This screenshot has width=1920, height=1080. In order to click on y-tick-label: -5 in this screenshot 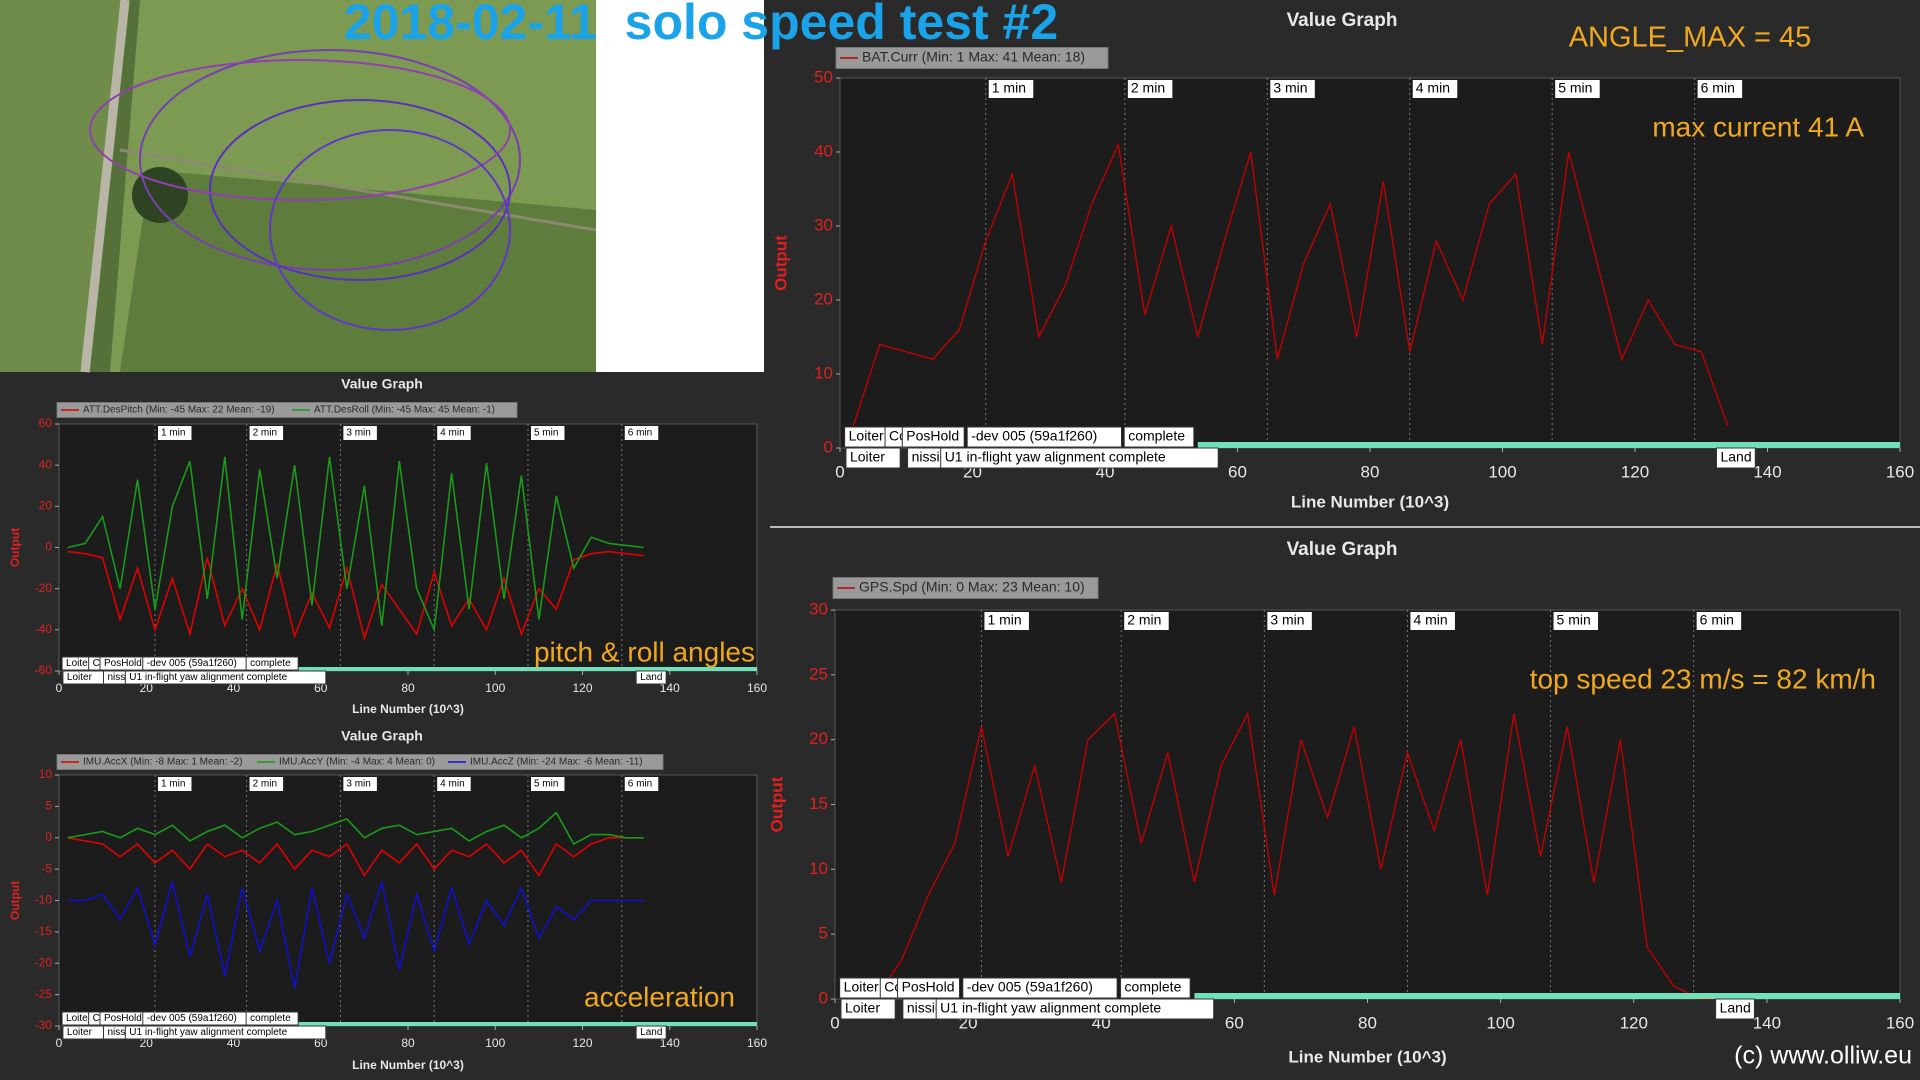, I will do `click(46, 868)`.